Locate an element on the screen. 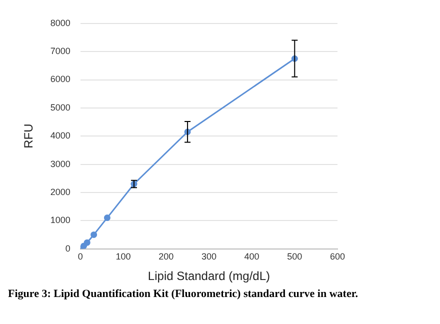  y-tick-label: 1000 is located at coordinates (60, 220).